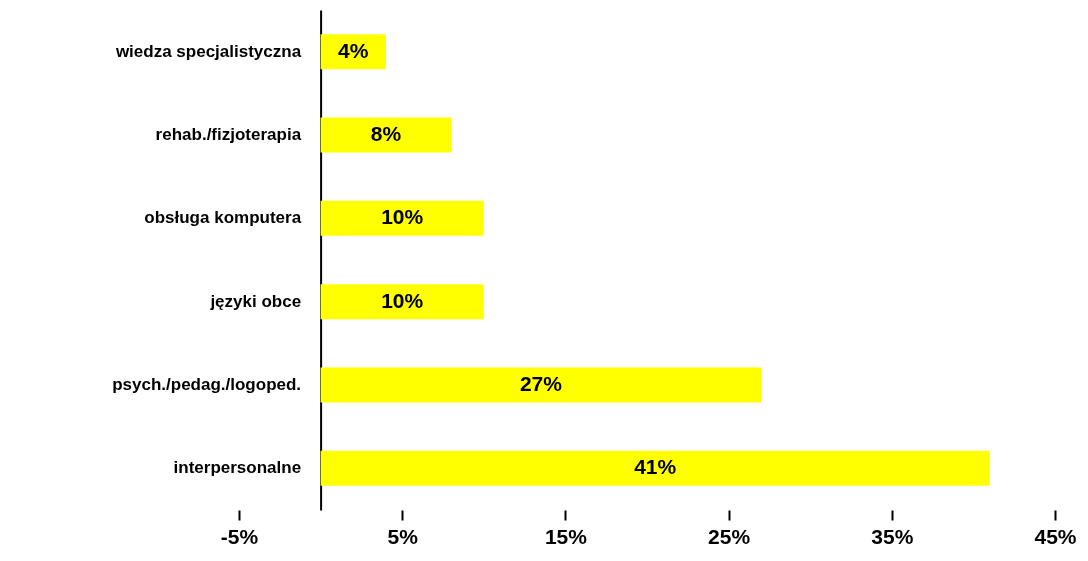  I want to click on data-label: 27%, so click(541, 383).